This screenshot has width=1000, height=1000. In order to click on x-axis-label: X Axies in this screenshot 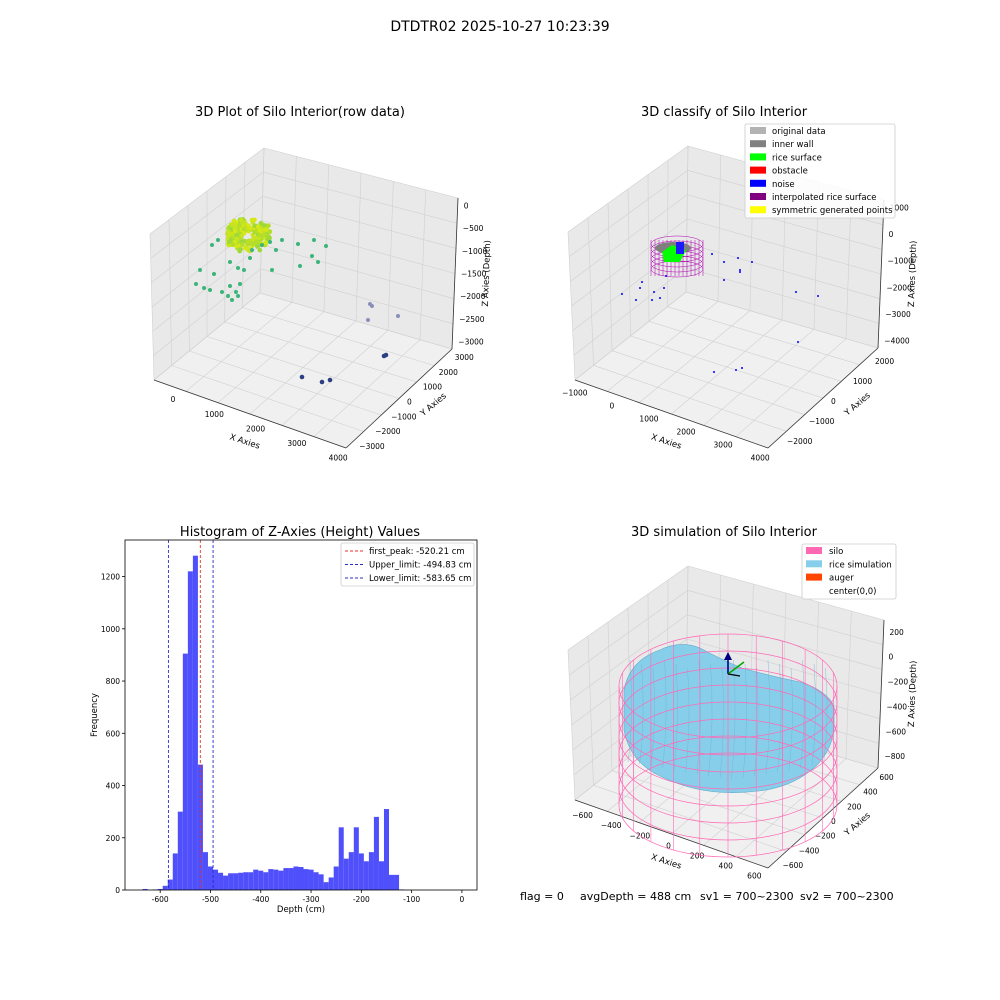, I will do `click(666, 861)`.